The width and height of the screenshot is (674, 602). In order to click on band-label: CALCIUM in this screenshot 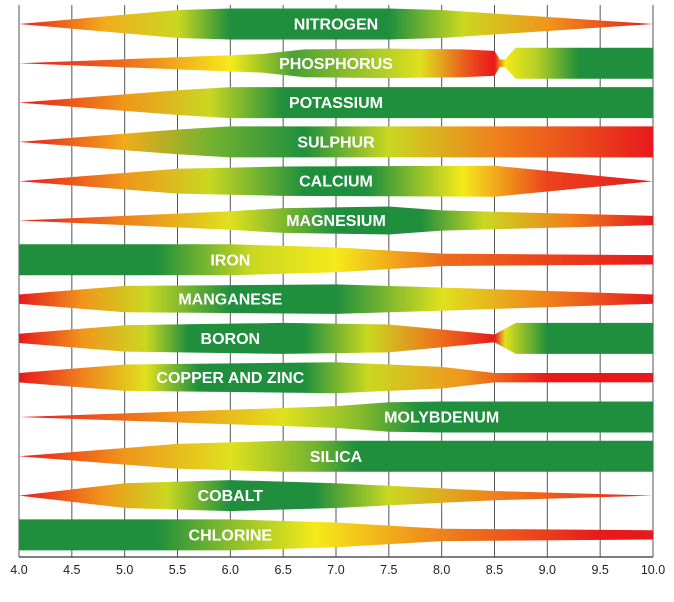, I will do `click(336, 182)`.